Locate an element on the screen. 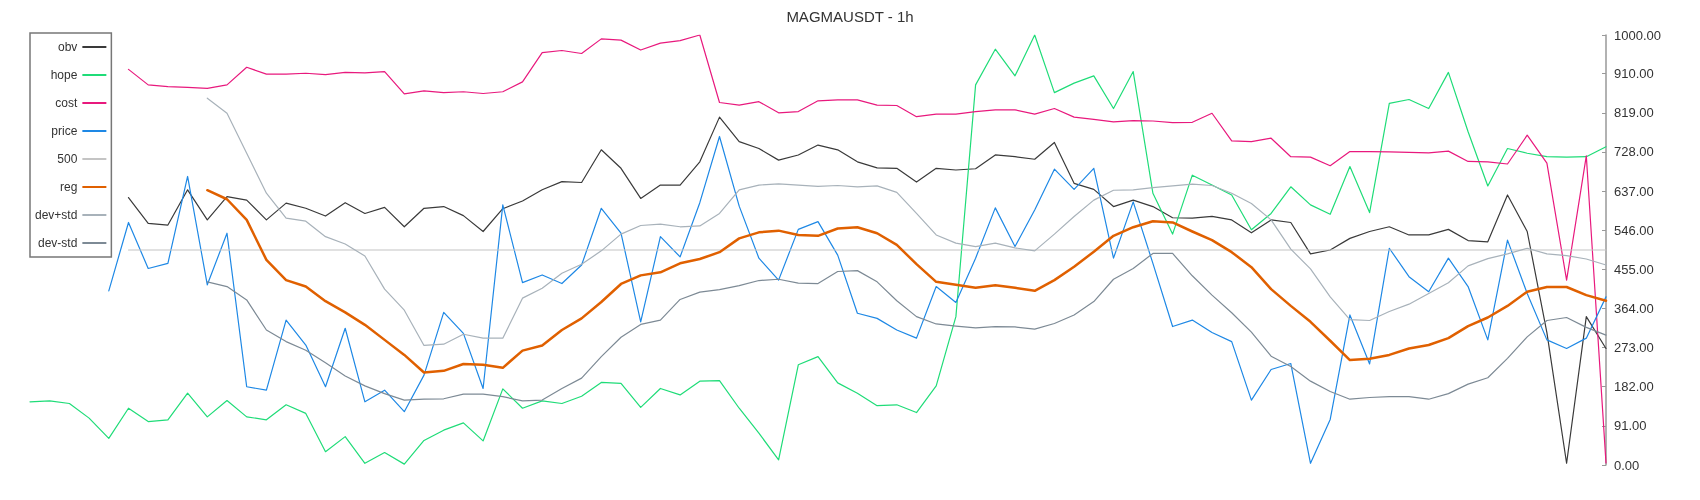 The image size is (1700, 500). y-tick-label: 1000.00 is located at coordinates (1637, 35).